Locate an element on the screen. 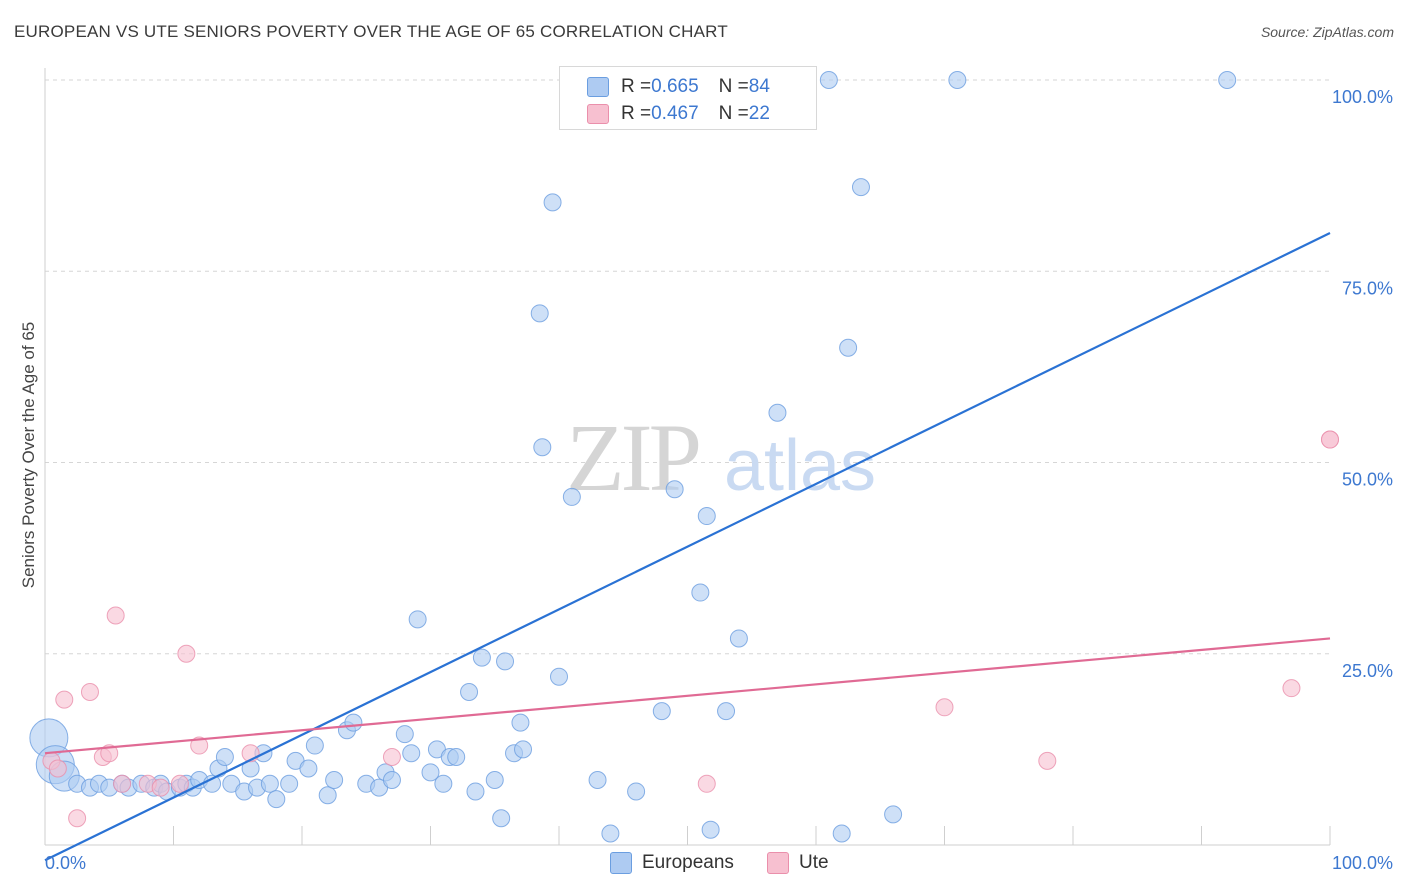 The image size is (1406, 892). series-legend: Europeans Ute is located at coordinates (703, 865).